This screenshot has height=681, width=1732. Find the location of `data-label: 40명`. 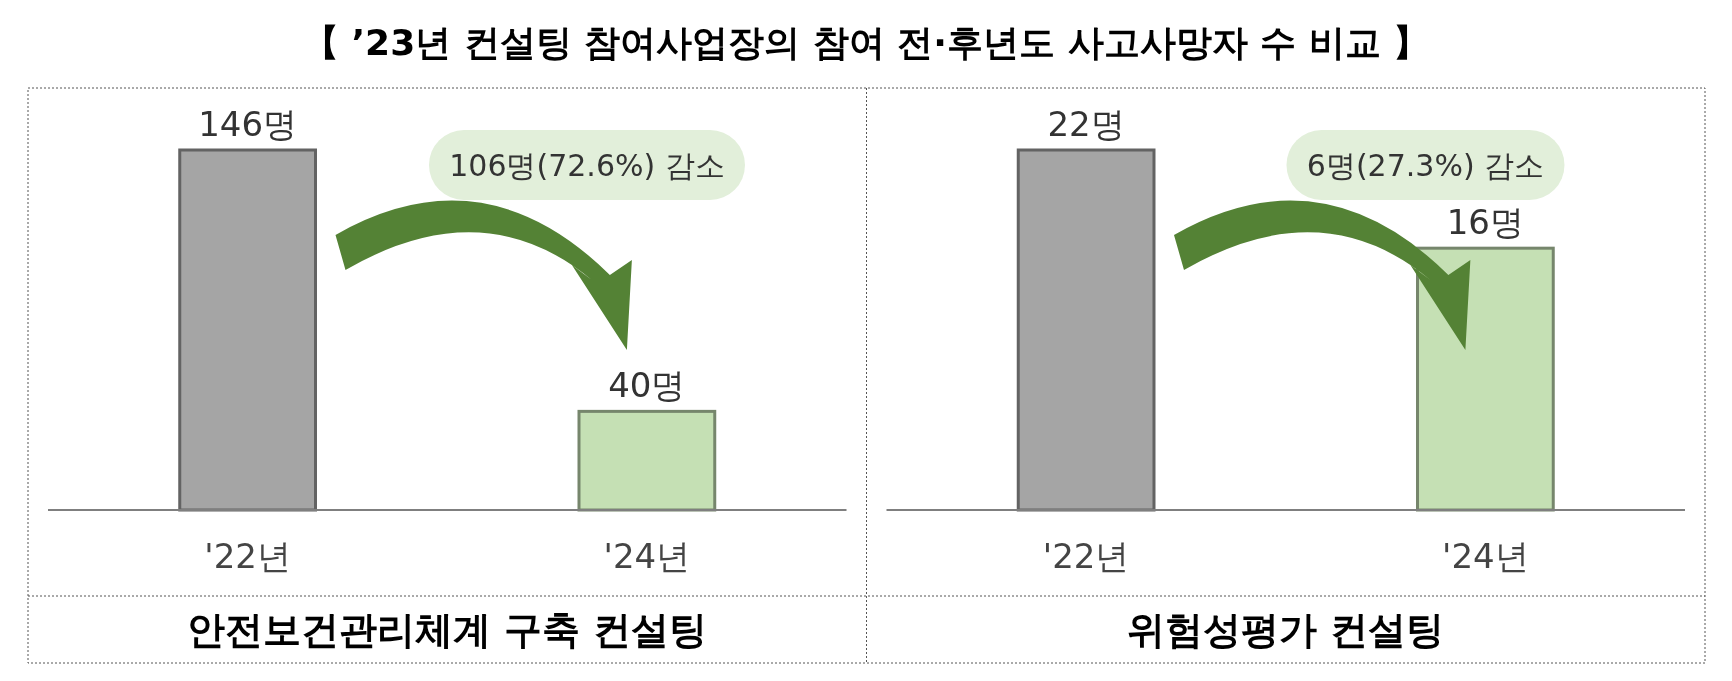

data-label: 40명 is located at coordinates (647, 385).